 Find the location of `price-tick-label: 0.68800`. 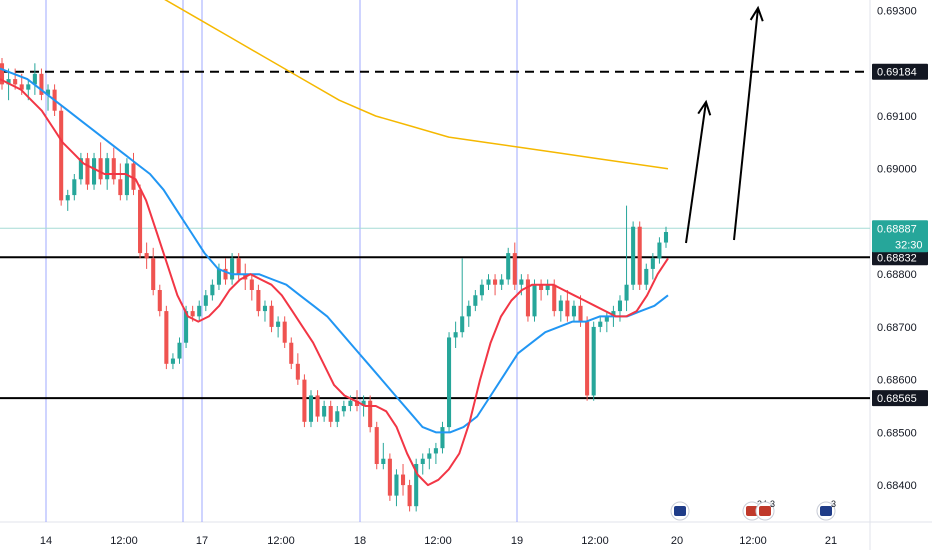

price-tick-label: 0.68800 is located at coordinates (897, 275).